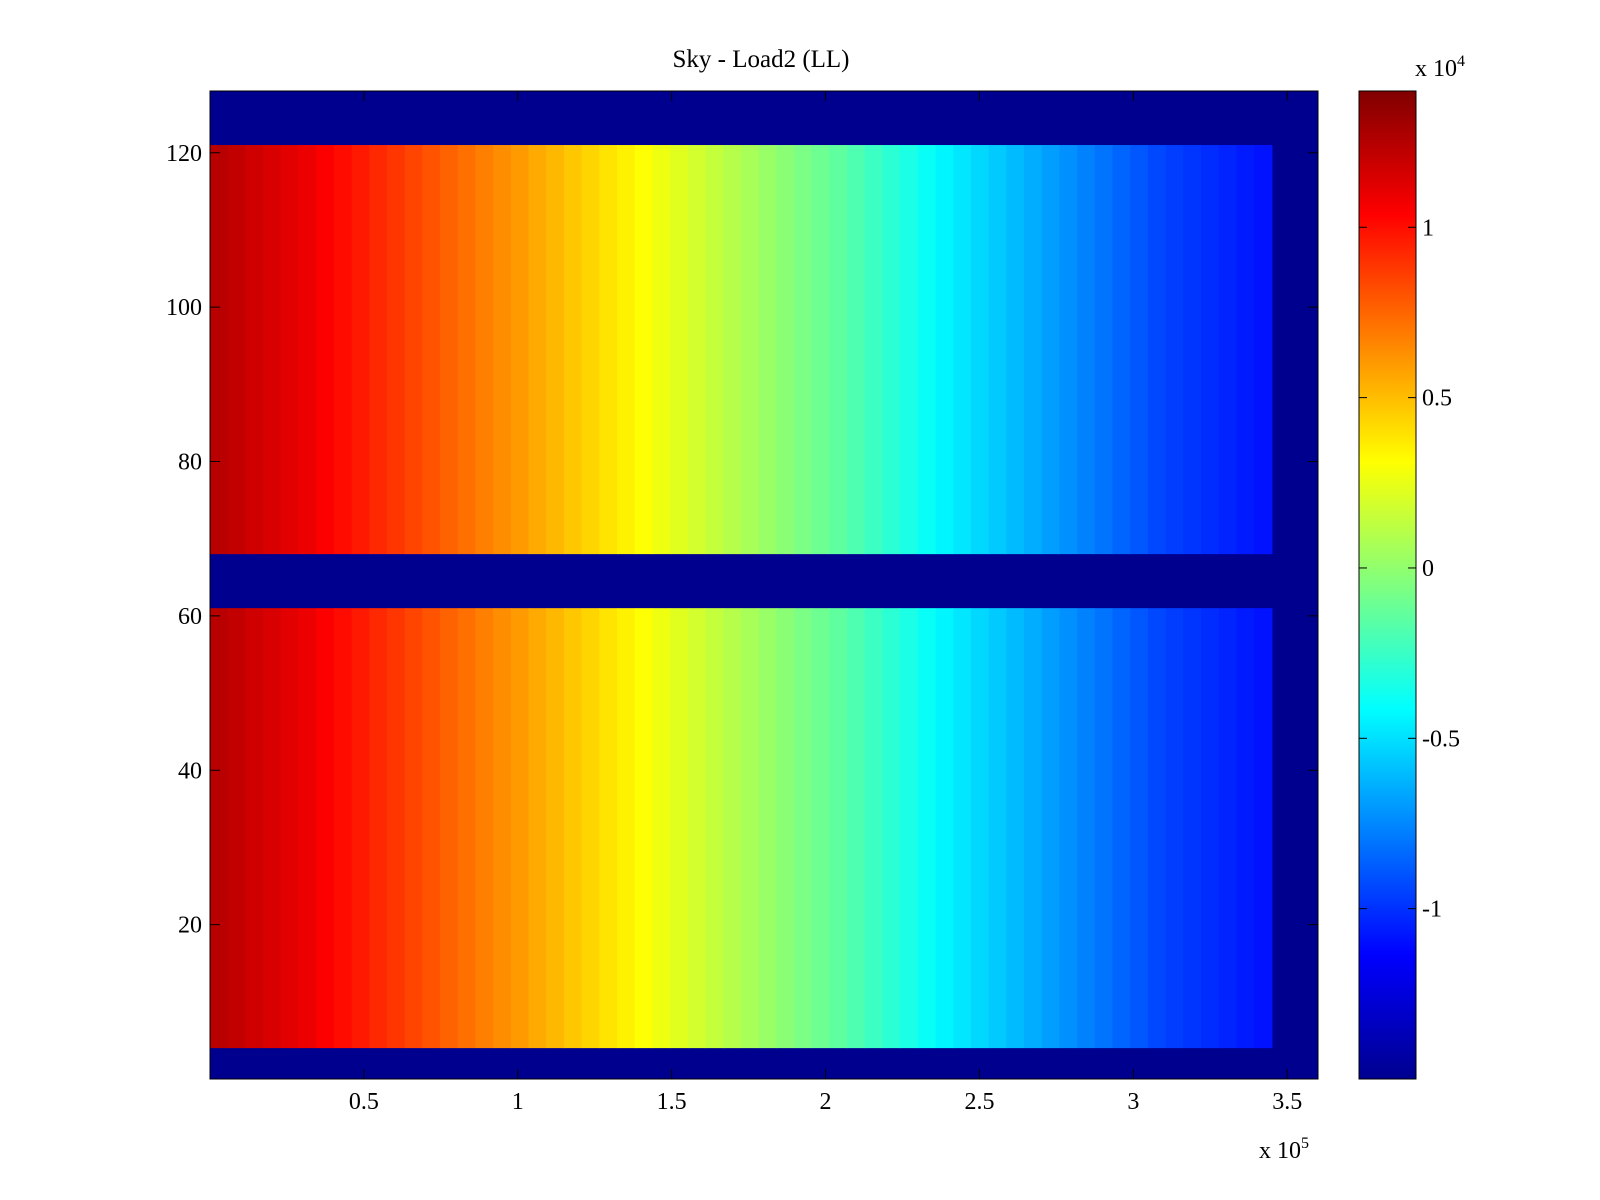  I want to click on colorbar-tick-label: -0.5, so click(1441, 739).